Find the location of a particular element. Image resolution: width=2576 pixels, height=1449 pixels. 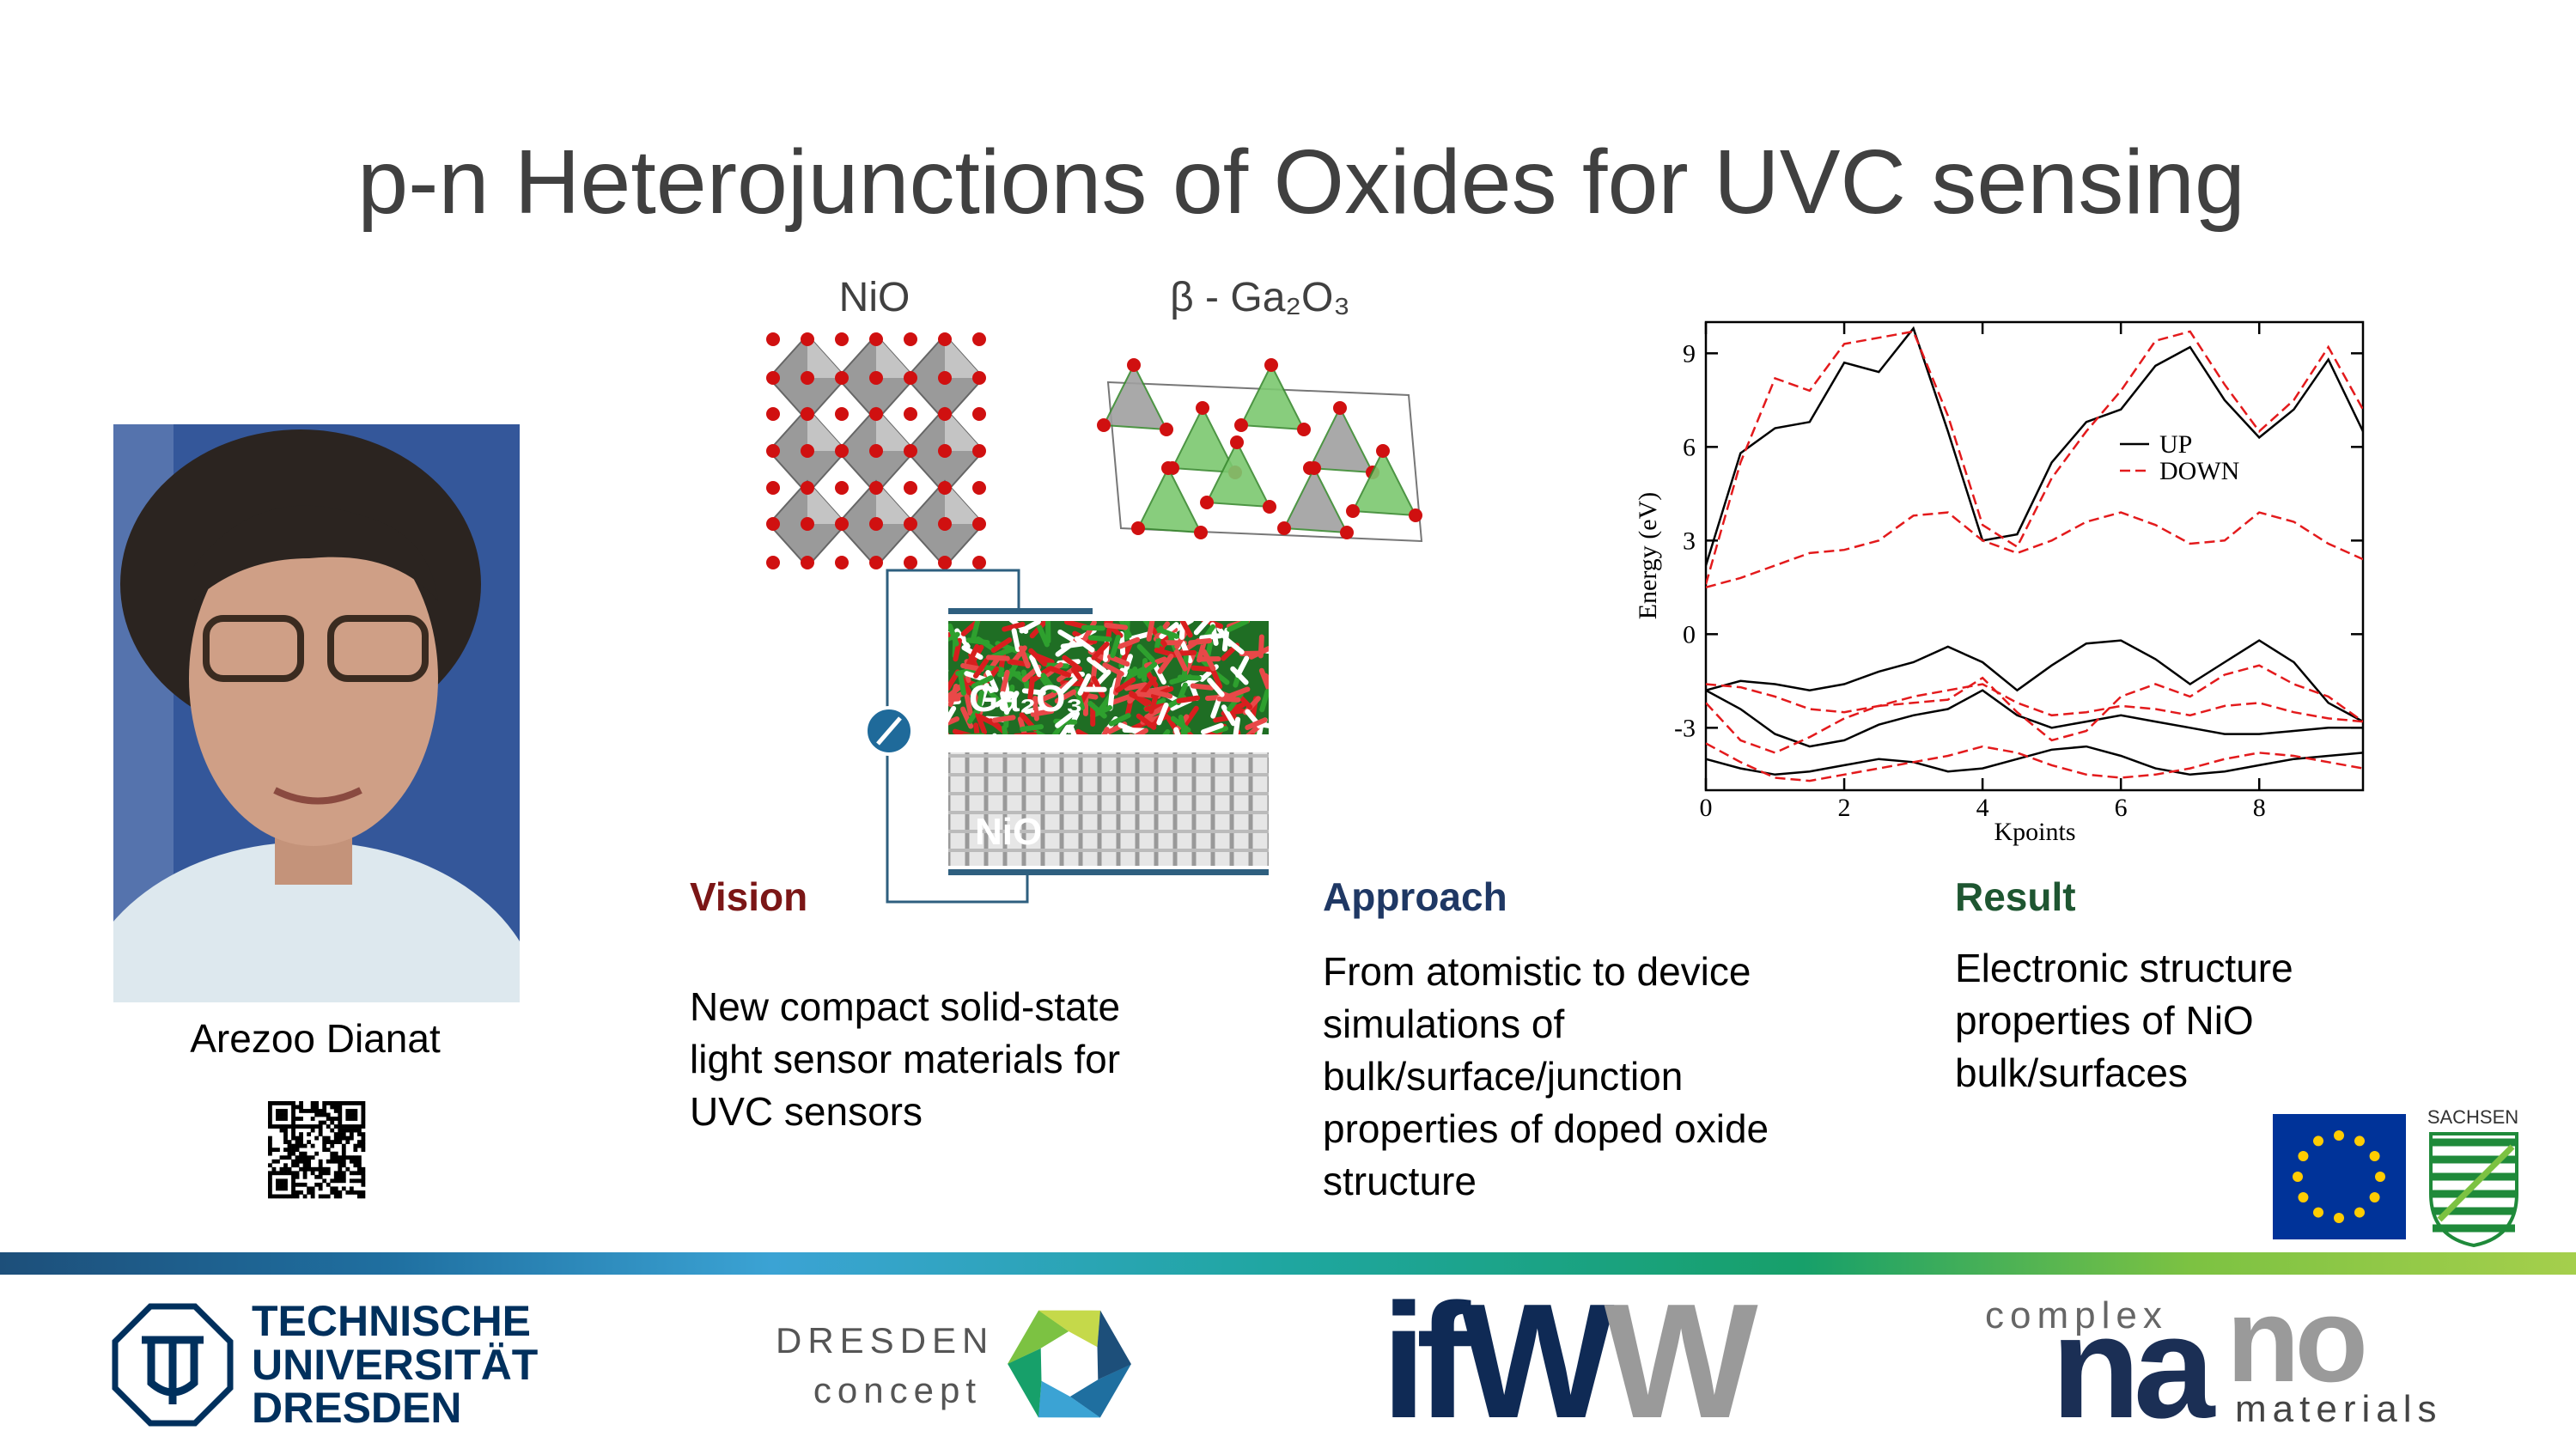

octahedron-face is located at coordinates (895, 502).